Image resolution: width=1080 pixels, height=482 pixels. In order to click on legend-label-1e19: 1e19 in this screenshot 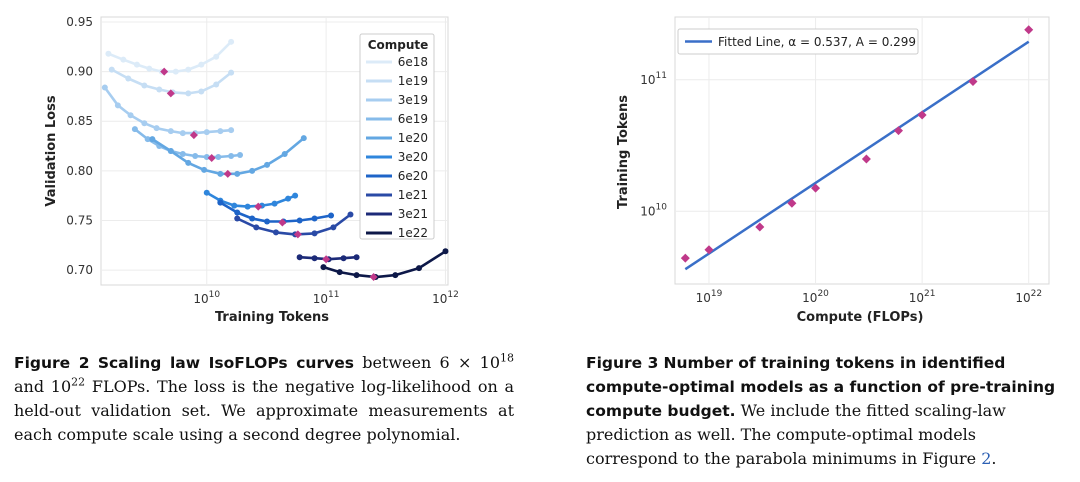, I will do `click(413, 81)`.